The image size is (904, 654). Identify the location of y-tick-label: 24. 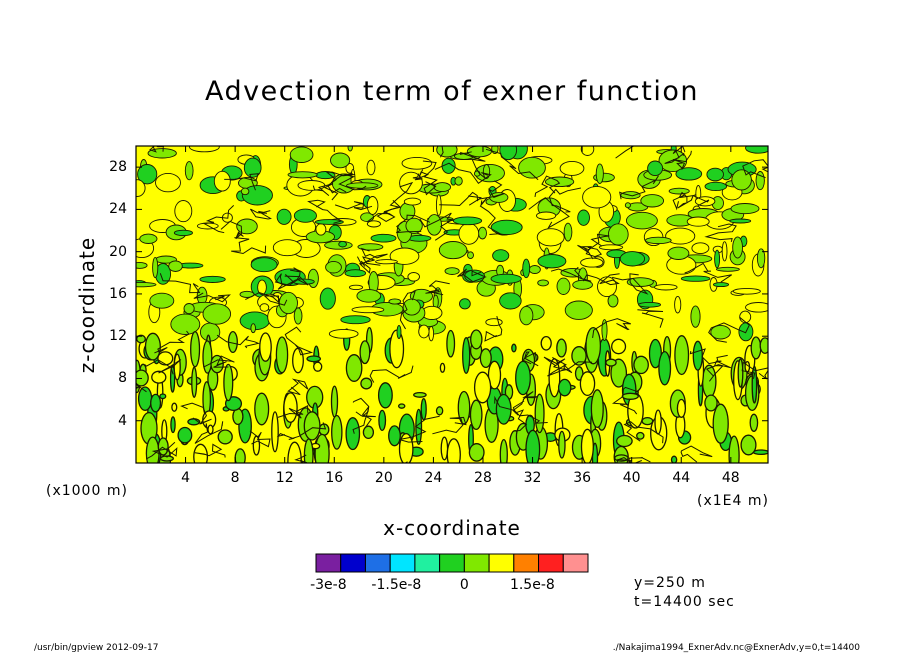
(118, 209).